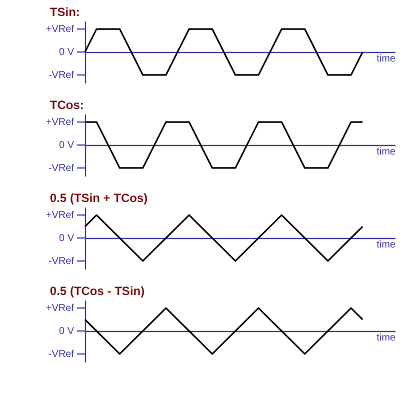  I want to click on chart-title: 0.5 (TSin + TCos), so click(99, 198).